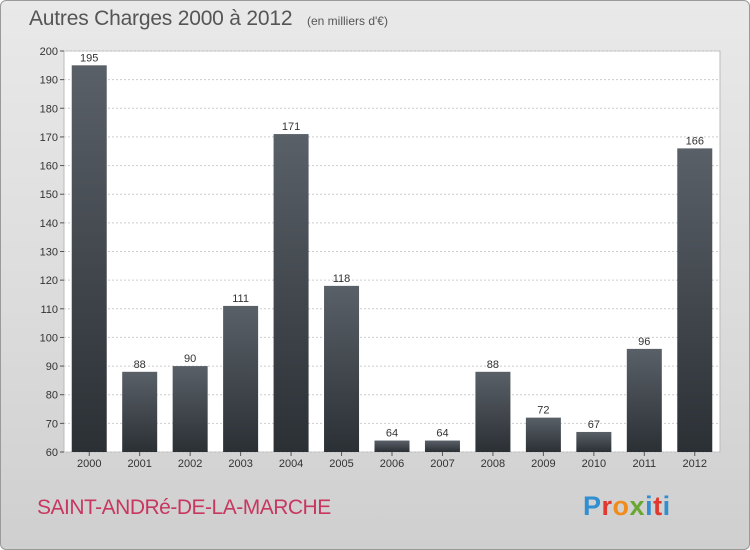  What do you see at coordinates (89, 464) in the screenshot?
I see `x-tick-label: 2000` at bounding box center [89, 464].